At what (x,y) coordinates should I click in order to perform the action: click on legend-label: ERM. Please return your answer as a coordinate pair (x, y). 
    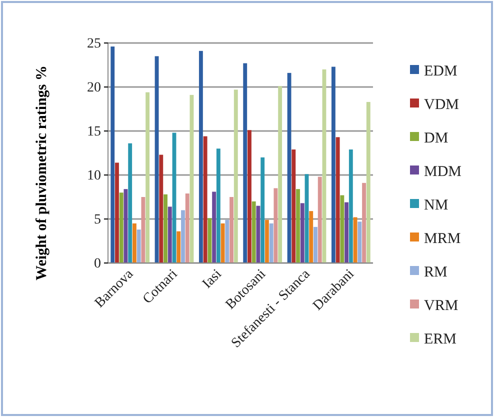
    Looking at the image, I should click on (440, 339).